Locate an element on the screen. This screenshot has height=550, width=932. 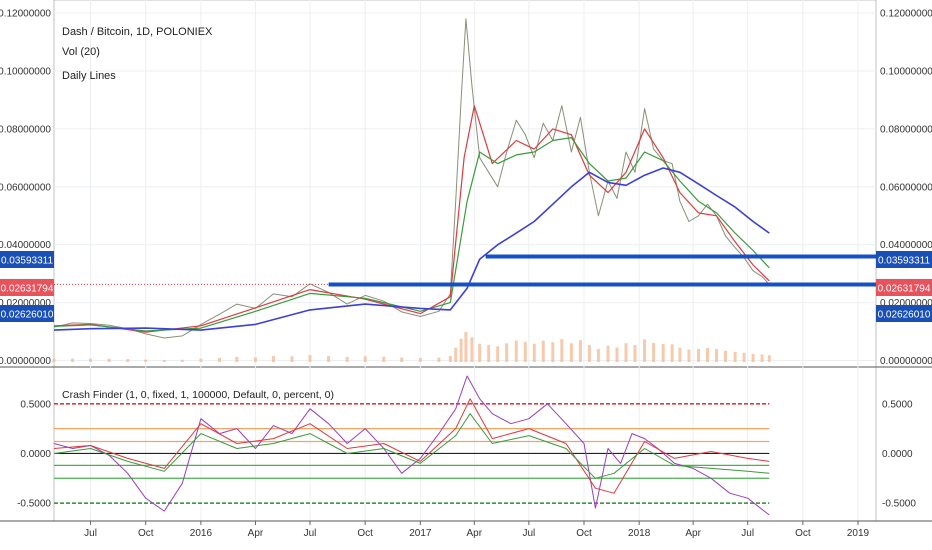
y-tick-label-right: 0.06000000 is located at coordinates (906, 187).